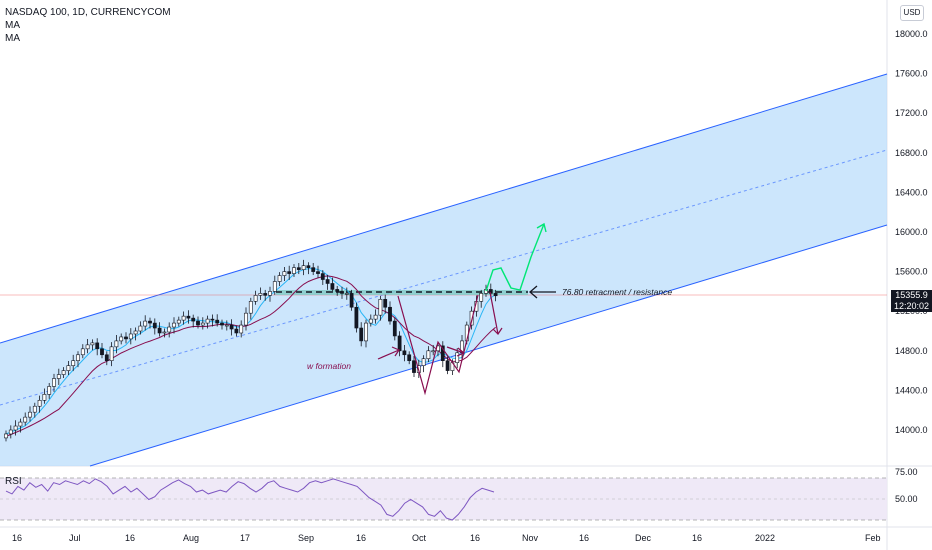 Image resolution: width=932 pixels, height=550 pixels. What do you see at coordinates (388, 353) in the screenshot?
I see `w-formation-arrow` at bounding box center [388, 353].